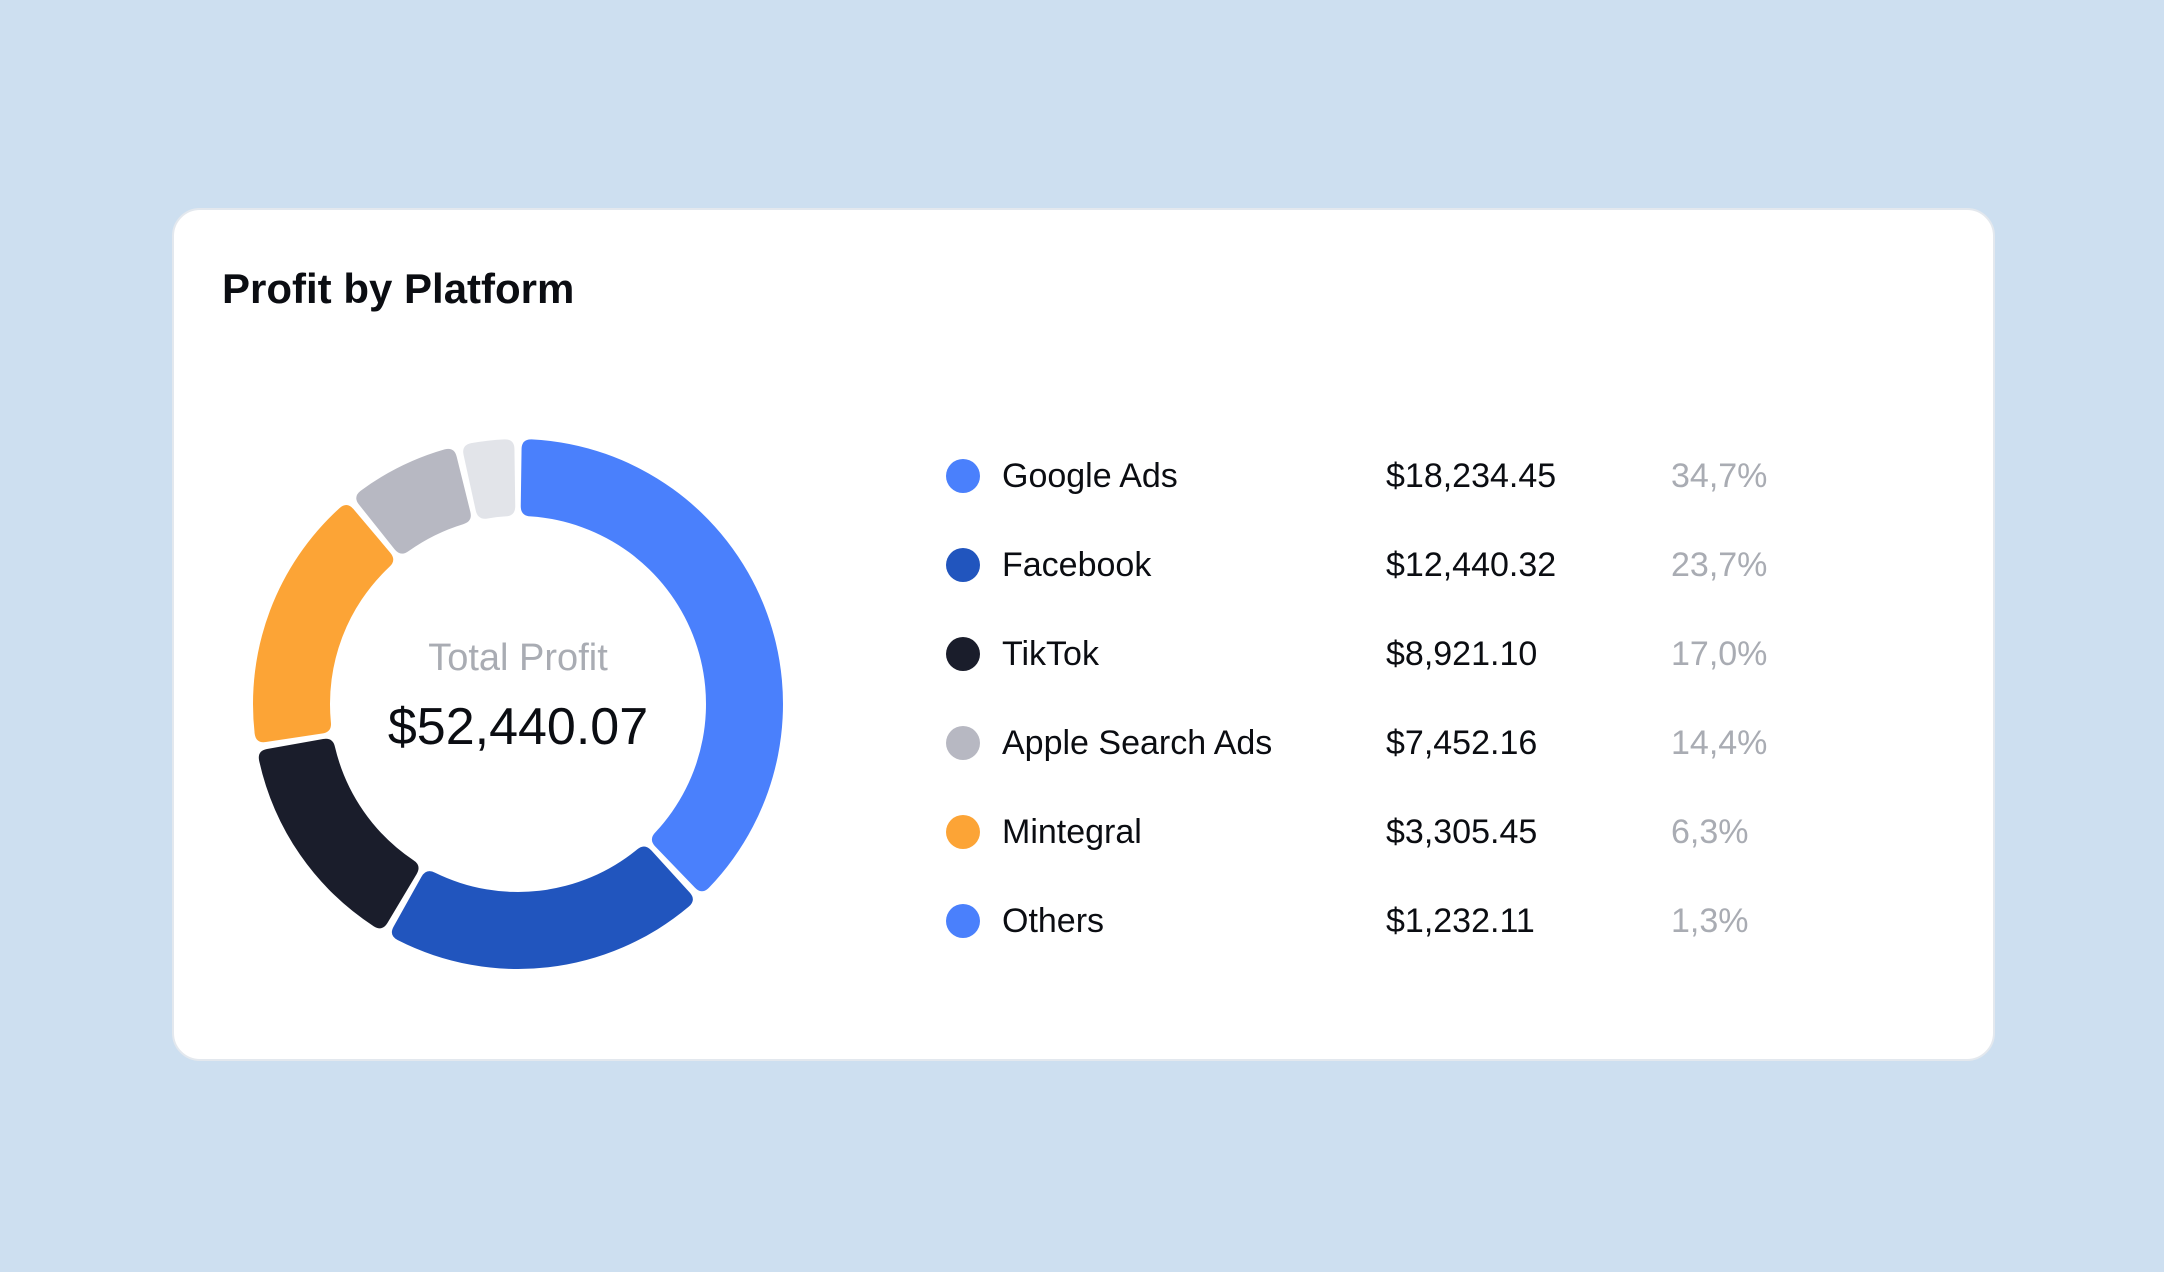 The width and height of the screenshot is (2164, 1272). Describe the element at coordinates (1462, 832) in the screenshot. I see `legend-value-mintegral: $3,305.45` at that location.